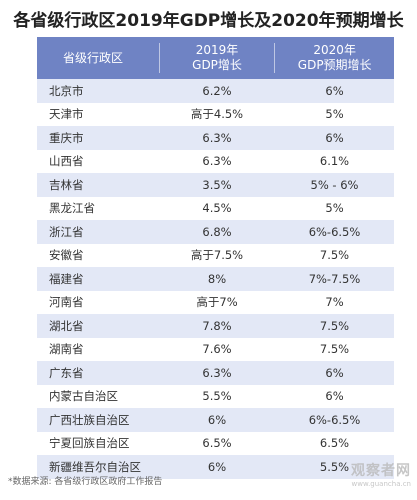  I want to click on gdp-2019-cell: 6.2%, so click(217, 90).